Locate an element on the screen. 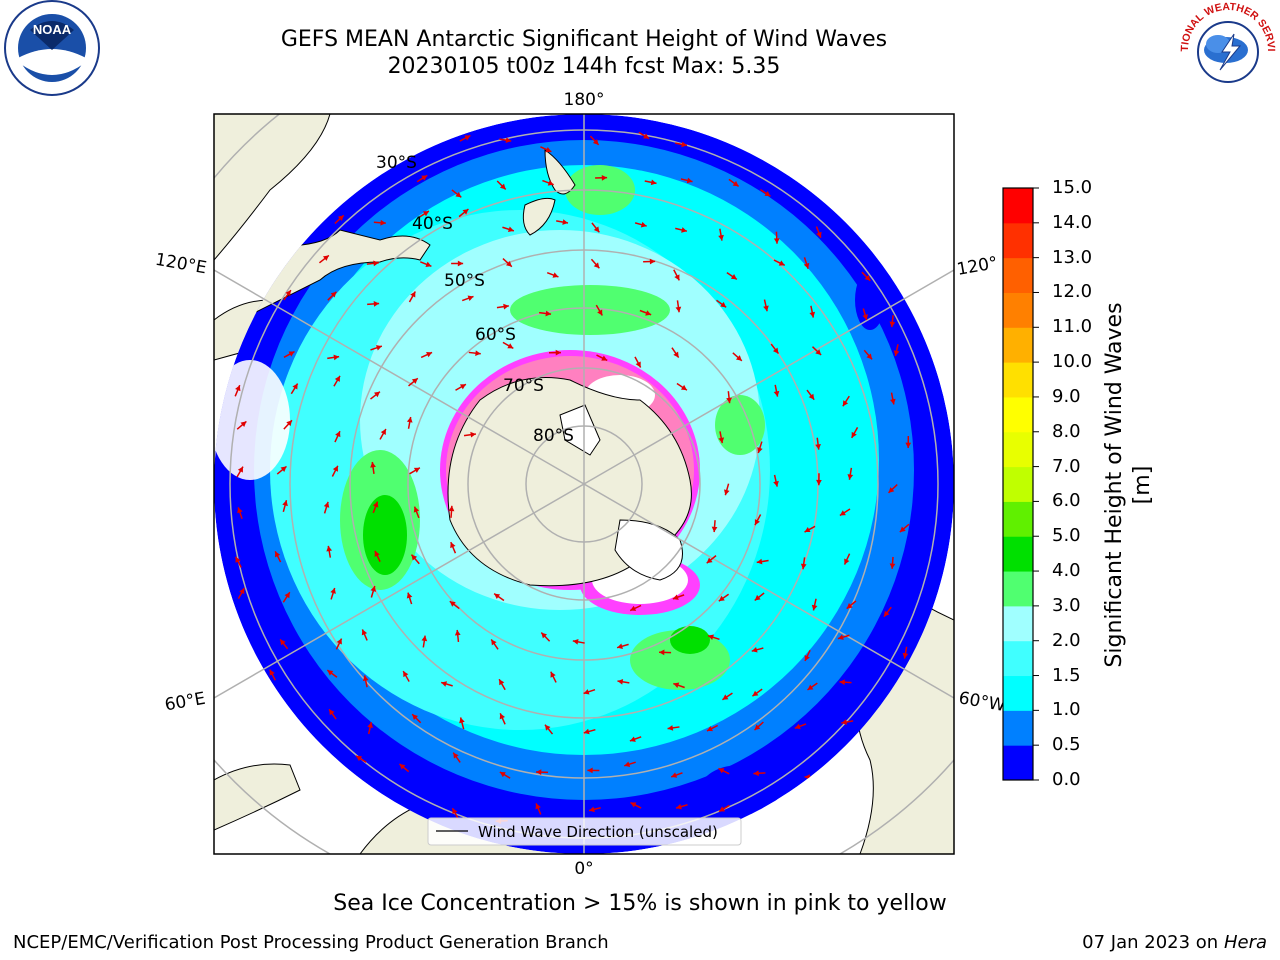  lat-label-30: 30°S is located at coordinates (396, 163).